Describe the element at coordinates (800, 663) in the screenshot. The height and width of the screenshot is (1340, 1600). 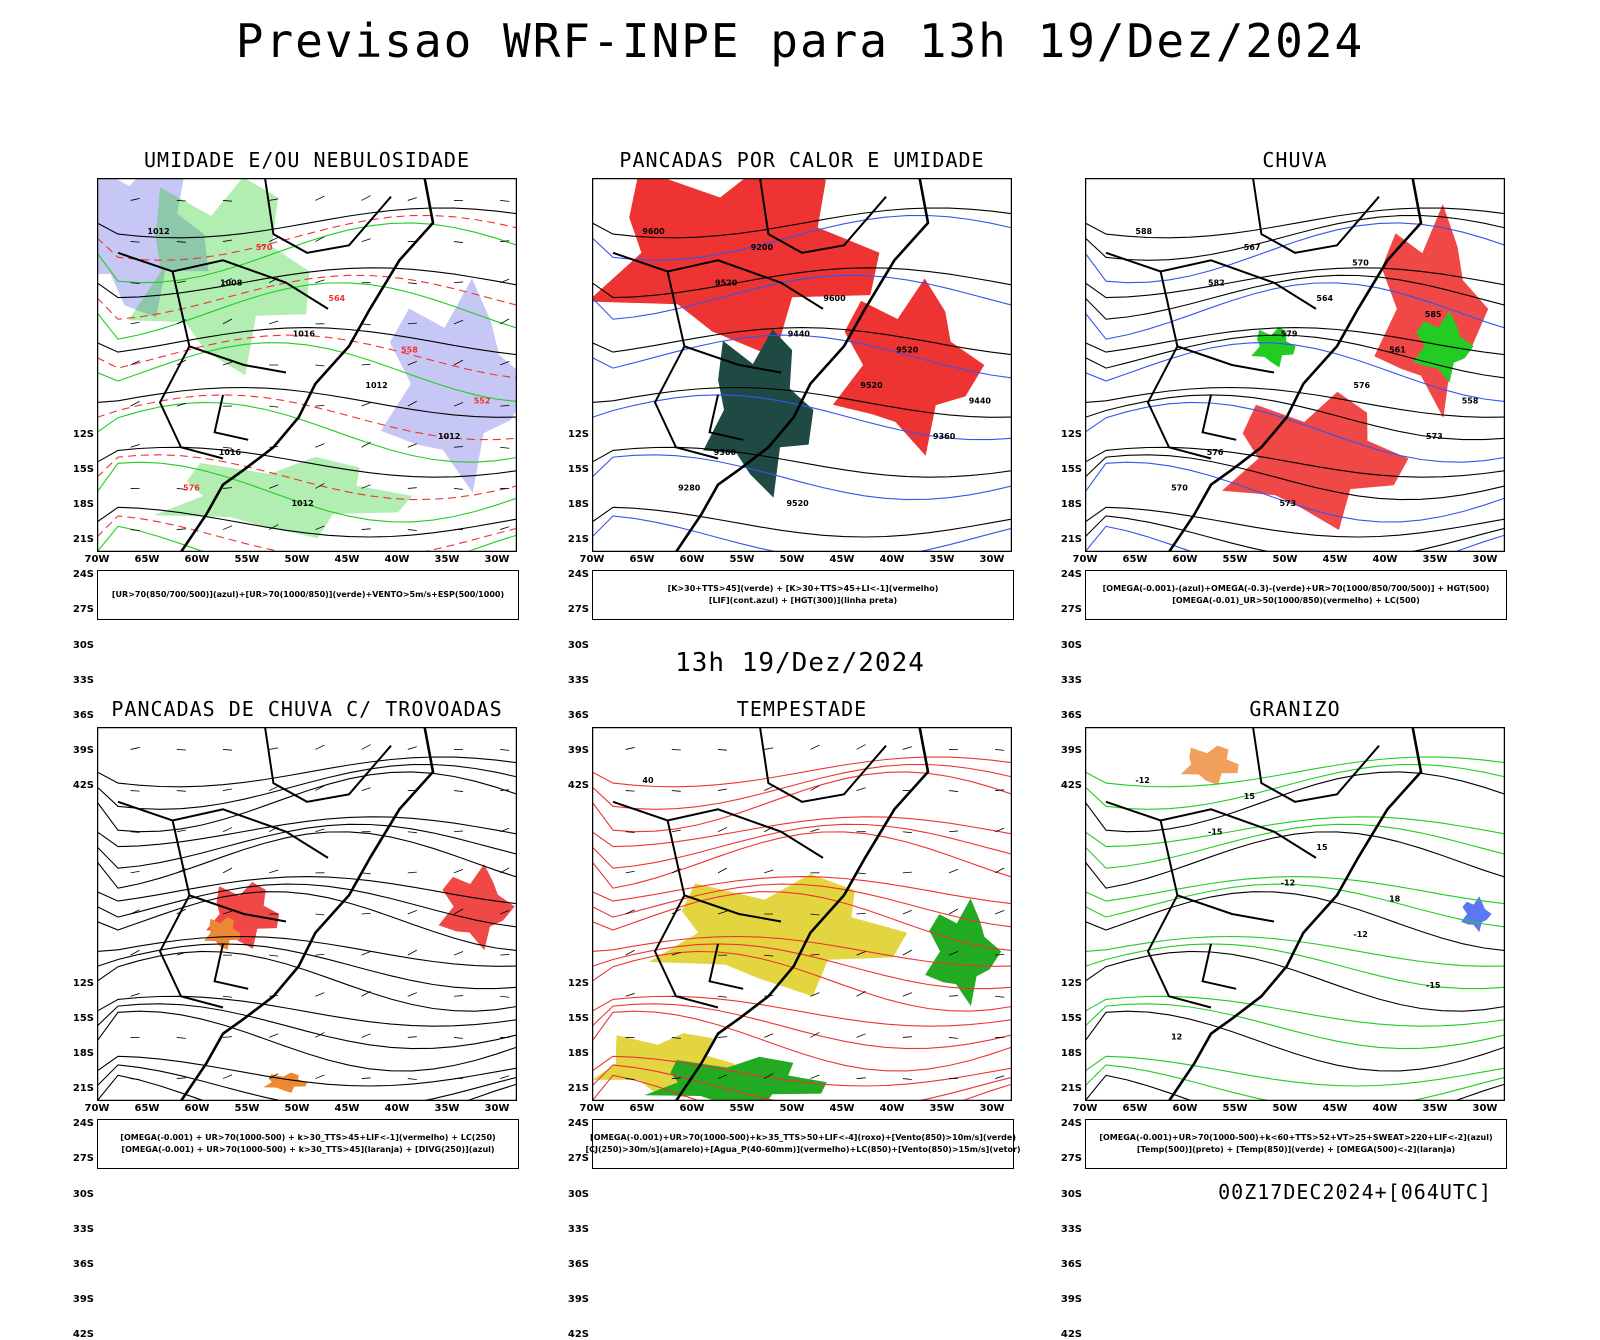
I see `forecast-time-label: 13h 19/Dez/2024` at that location.